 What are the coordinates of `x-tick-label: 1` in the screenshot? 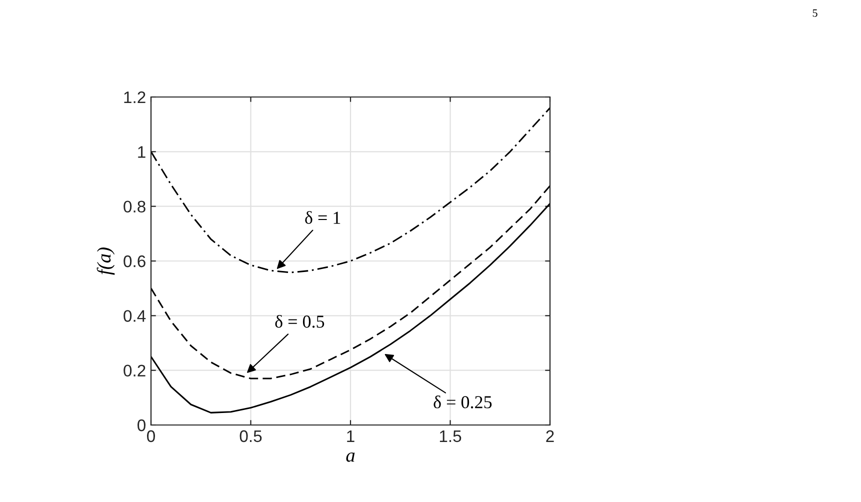 It's located at (350, 436).